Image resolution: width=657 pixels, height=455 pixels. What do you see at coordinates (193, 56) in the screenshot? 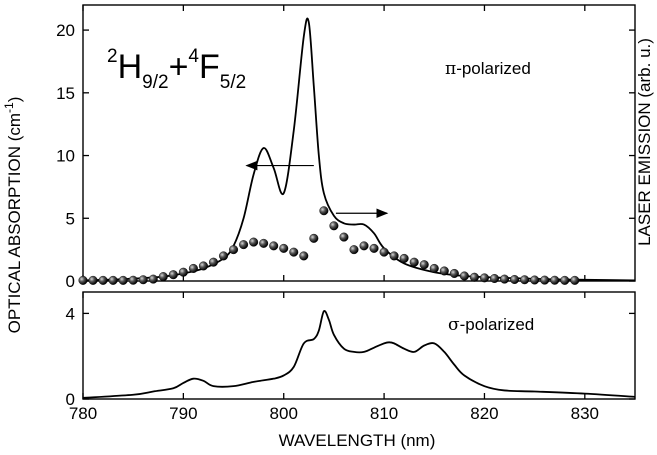
I see `term-l2: 4` at bounding box center [193, 56].